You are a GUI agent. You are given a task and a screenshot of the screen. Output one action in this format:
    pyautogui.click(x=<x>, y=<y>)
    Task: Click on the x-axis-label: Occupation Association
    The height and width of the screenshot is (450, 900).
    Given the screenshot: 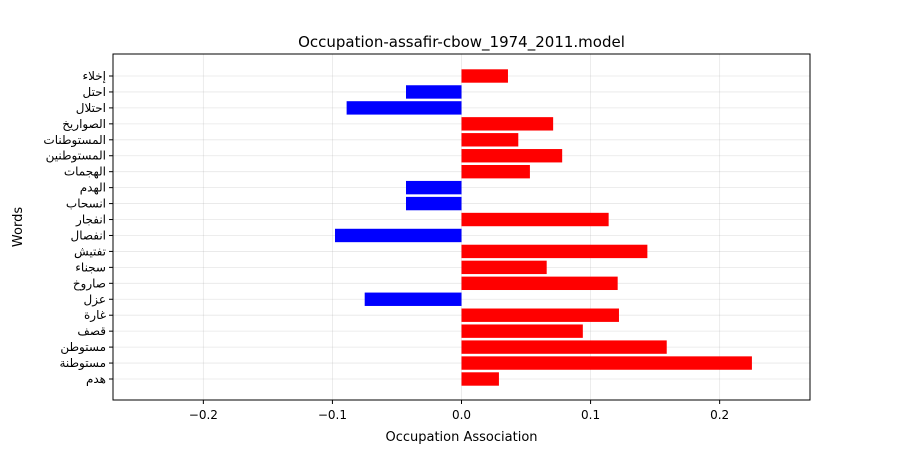 What is the action you would take?
    pyautogui.click(x=461, y=437)
    